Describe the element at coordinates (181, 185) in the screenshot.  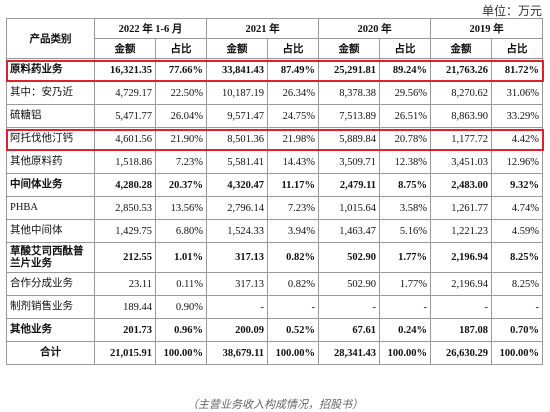
I see `cell: 20.37%` at that location.